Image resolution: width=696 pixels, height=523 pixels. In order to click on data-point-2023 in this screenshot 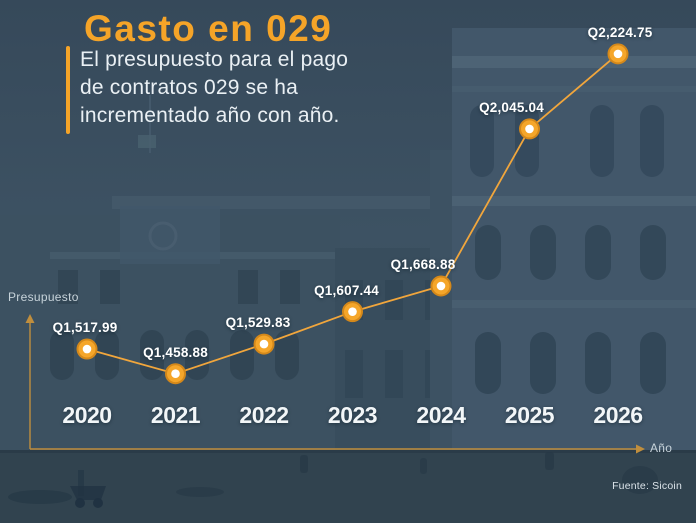, I will do `click(352, 312)`.